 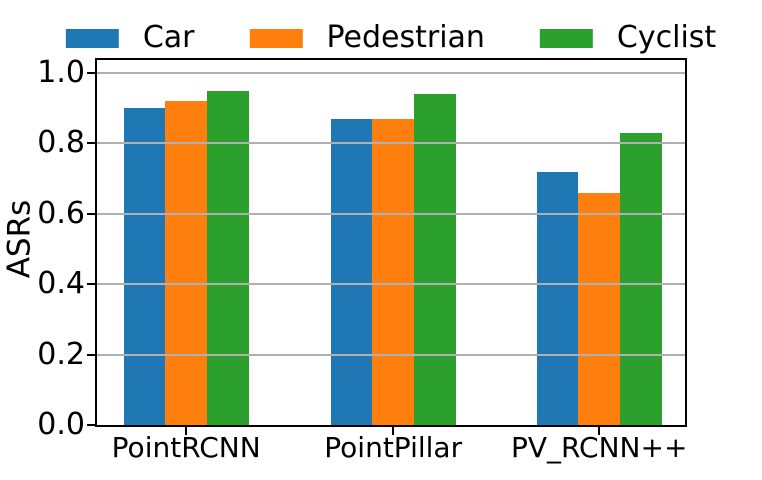 What do you see at coordinates (566, 38) in the screenshot?
I see `legend-swatch-cyclist` at bounding box center [566, 38].